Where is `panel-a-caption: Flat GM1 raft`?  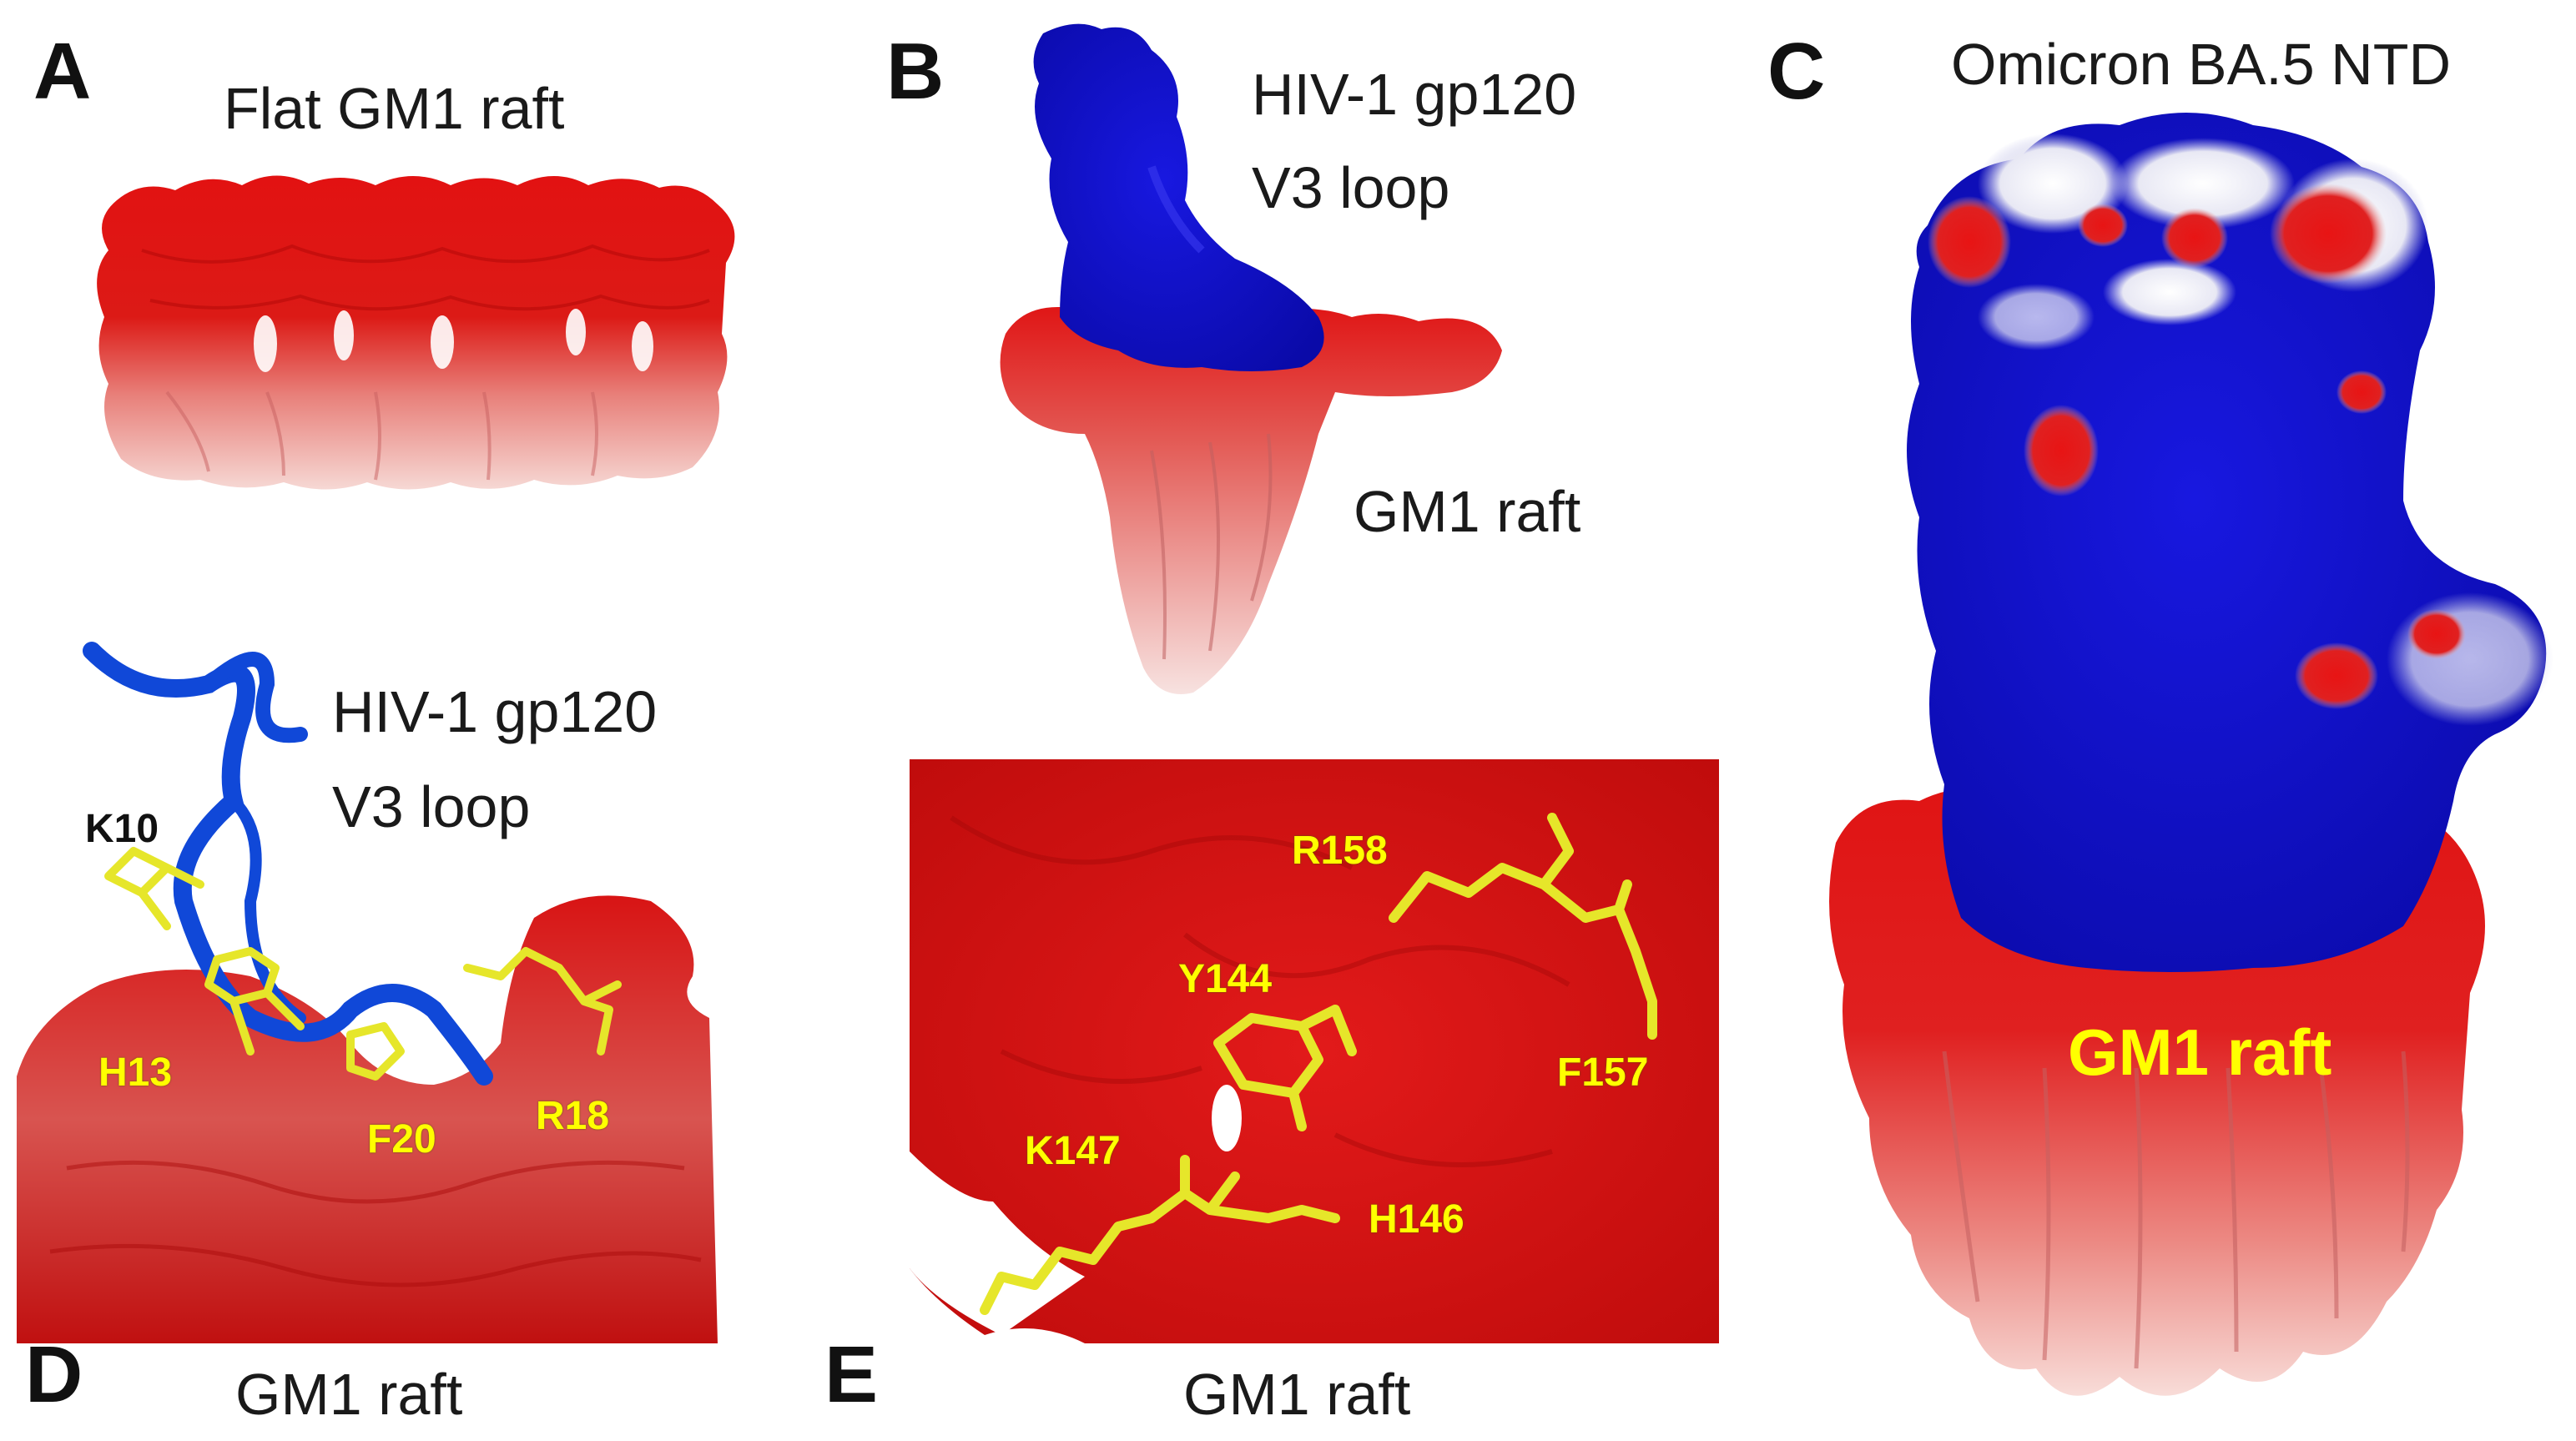 panel-a-caption: Flat GM1 raft is located at coordinates (394, 109).